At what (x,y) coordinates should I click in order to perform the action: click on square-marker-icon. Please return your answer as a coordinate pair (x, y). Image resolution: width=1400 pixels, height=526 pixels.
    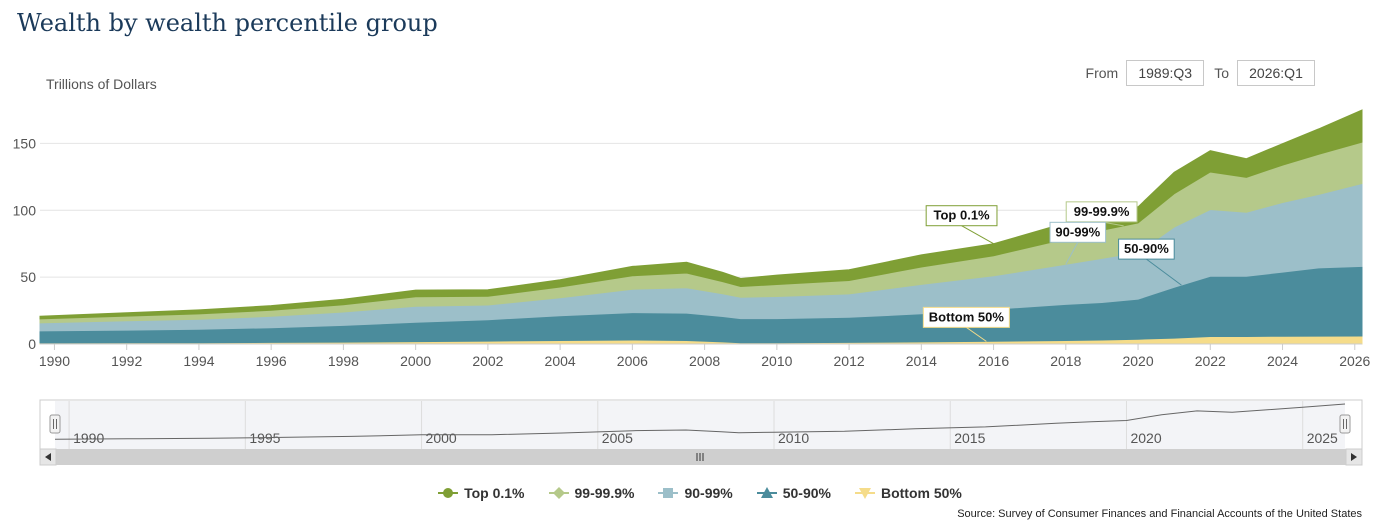
    Looking at the image, I should click on (668, 493).